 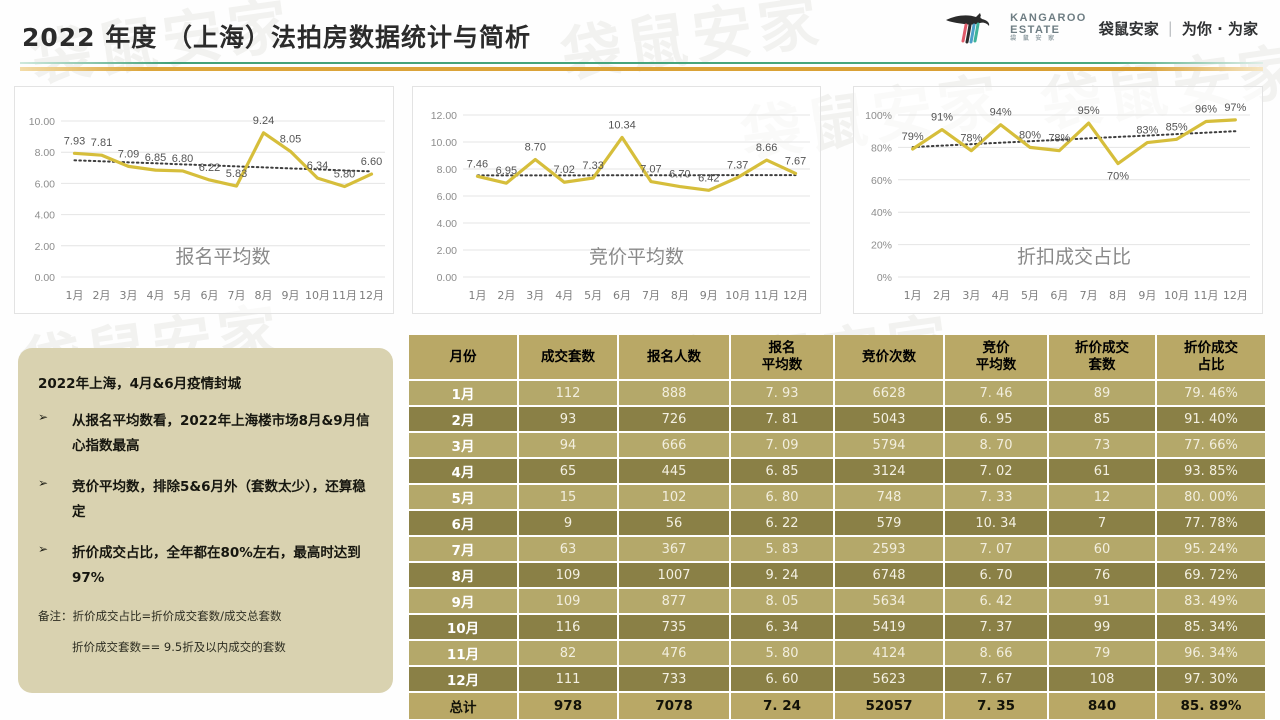 What do you see at coordinates (569, 654) in the screenshot?
I see `table-cell: 82` at bounding box center [569, 654].